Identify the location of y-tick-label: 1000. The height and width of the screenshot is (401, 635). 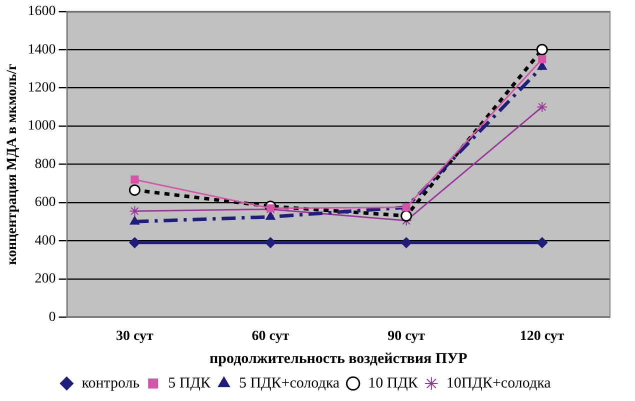
(42, 126).